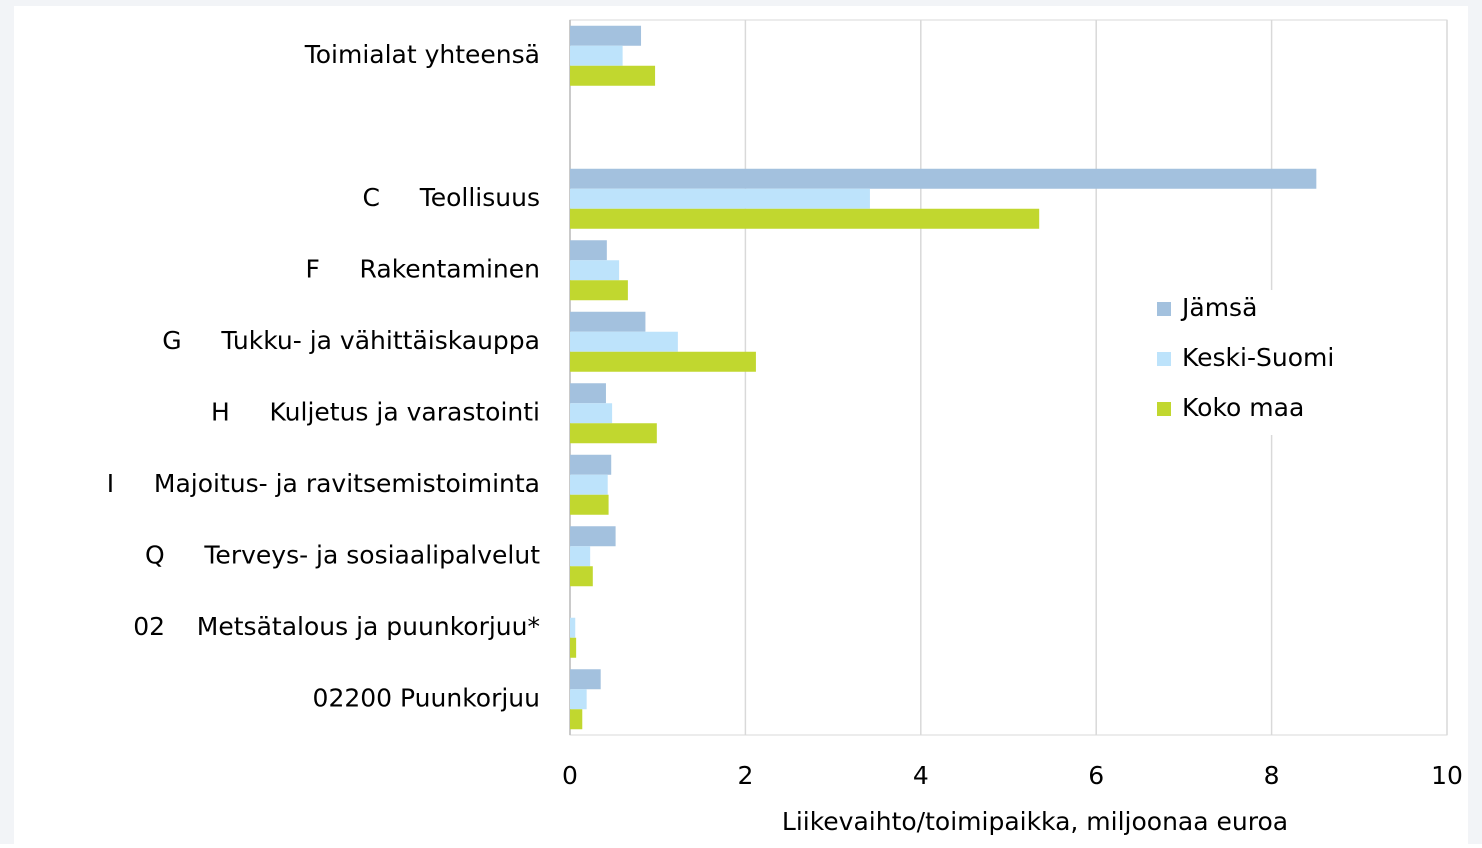 This screenshot has height=848, width=1482. What do you see at coordinates (342, 554) in the screenshot?
I see `y-tick-label: Q Terveys- ja sosiaalipalvelut` at bounding box center [342, 554].